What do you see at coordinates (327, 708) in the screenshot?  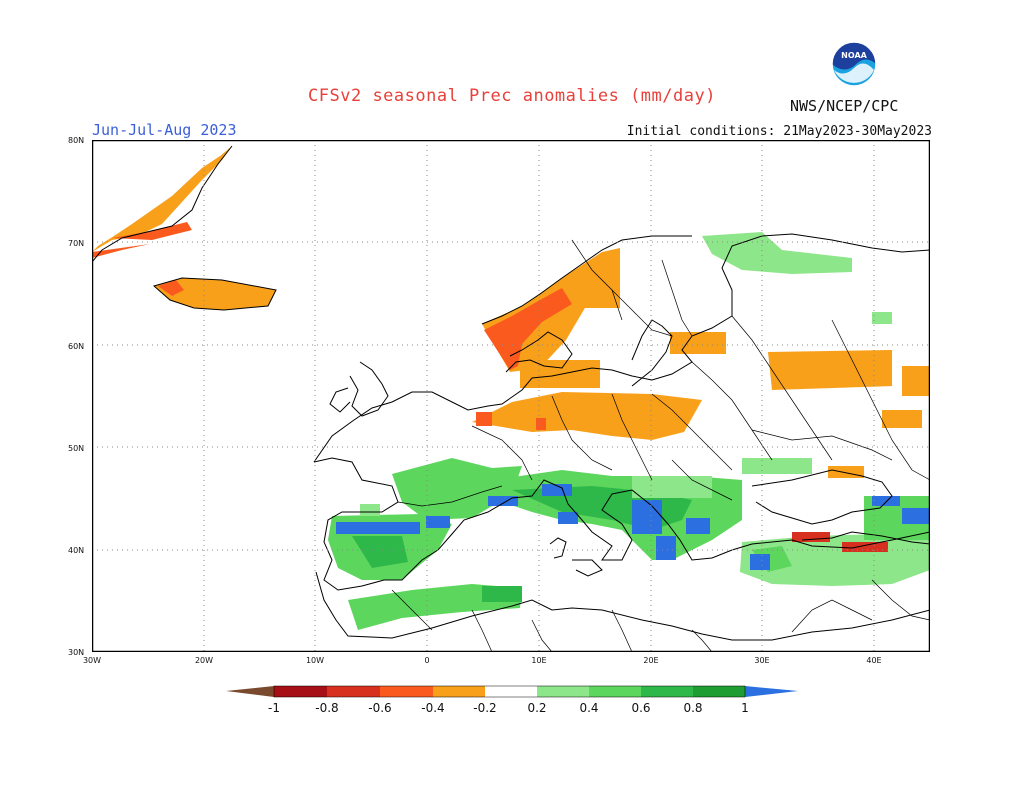 I see `colorbar-label-minus-0.8: -0.8` at bounding box center [327, 708].